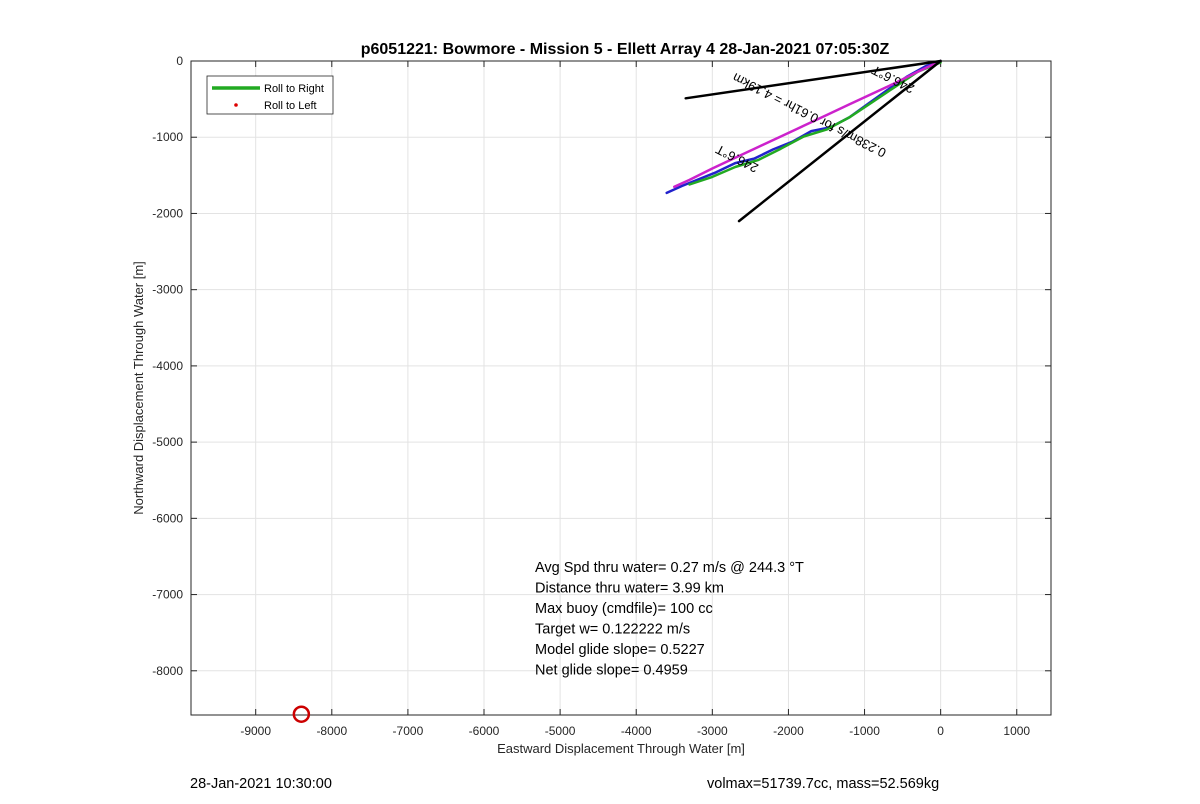 The height and width of the screenshot is (804, 1200). What do you see at coordinates (255, 731) in the screenshot?
I see `x-tick-label: -9000` at bounding box center [255, 731].